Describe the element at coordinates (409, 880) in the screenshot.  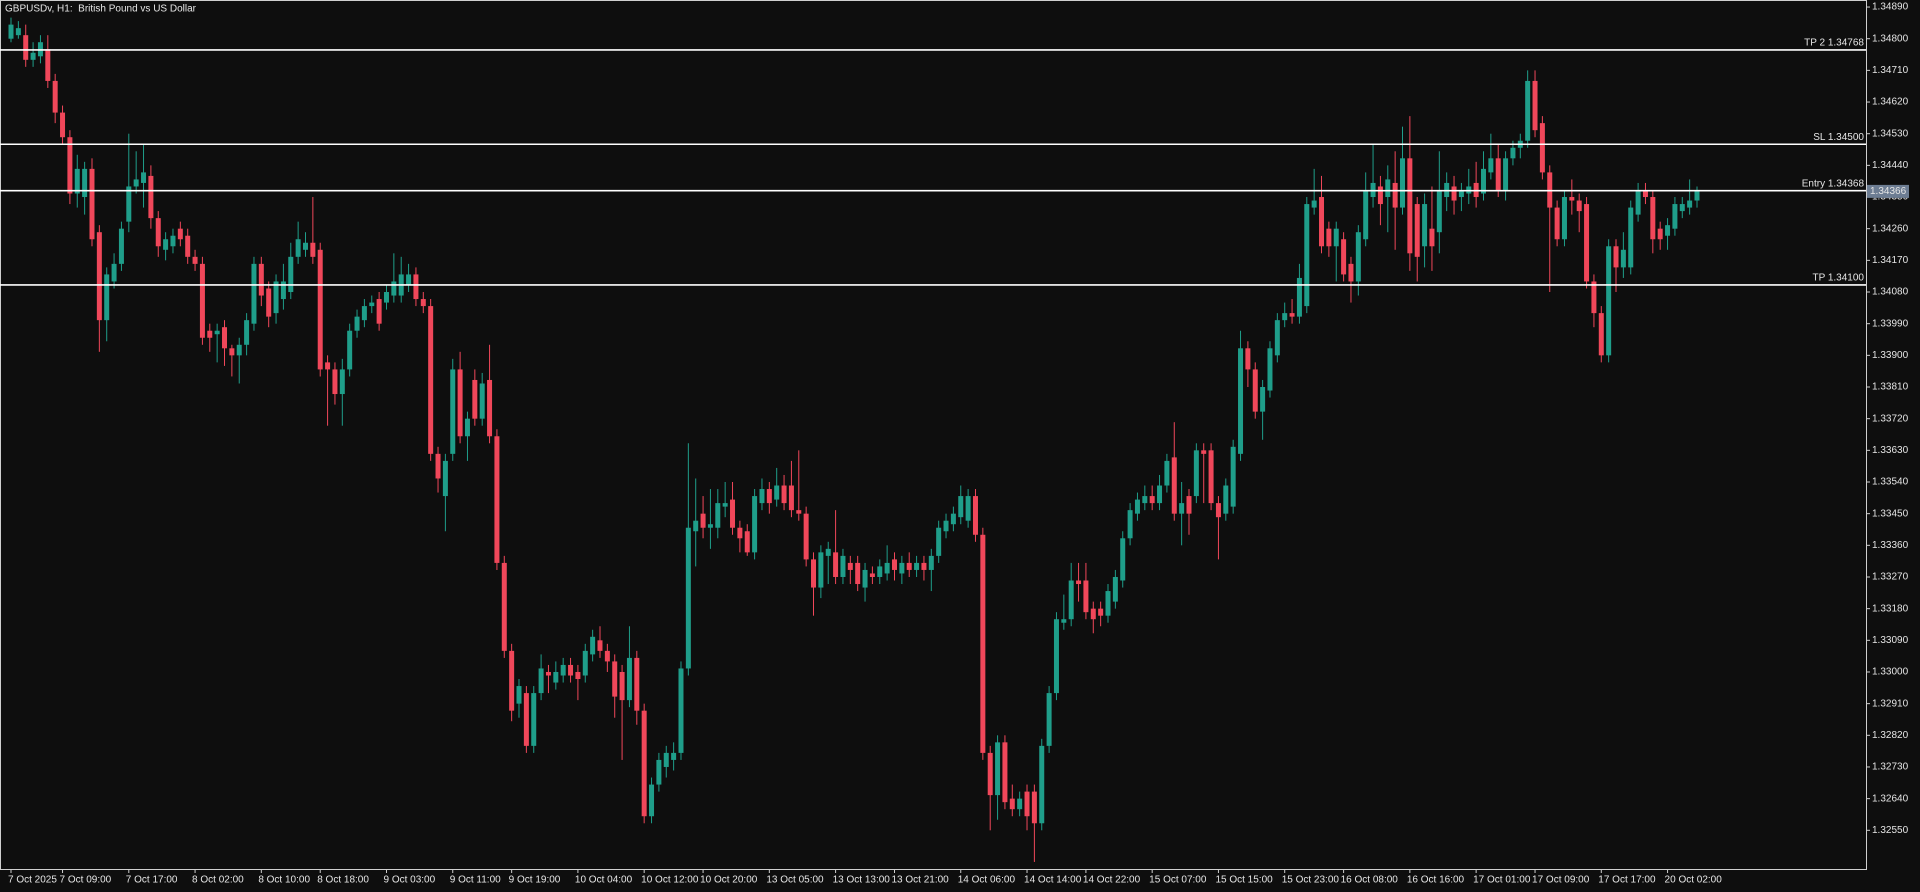
I see `x-tick-label: 9 Oct 03:00` at that location.